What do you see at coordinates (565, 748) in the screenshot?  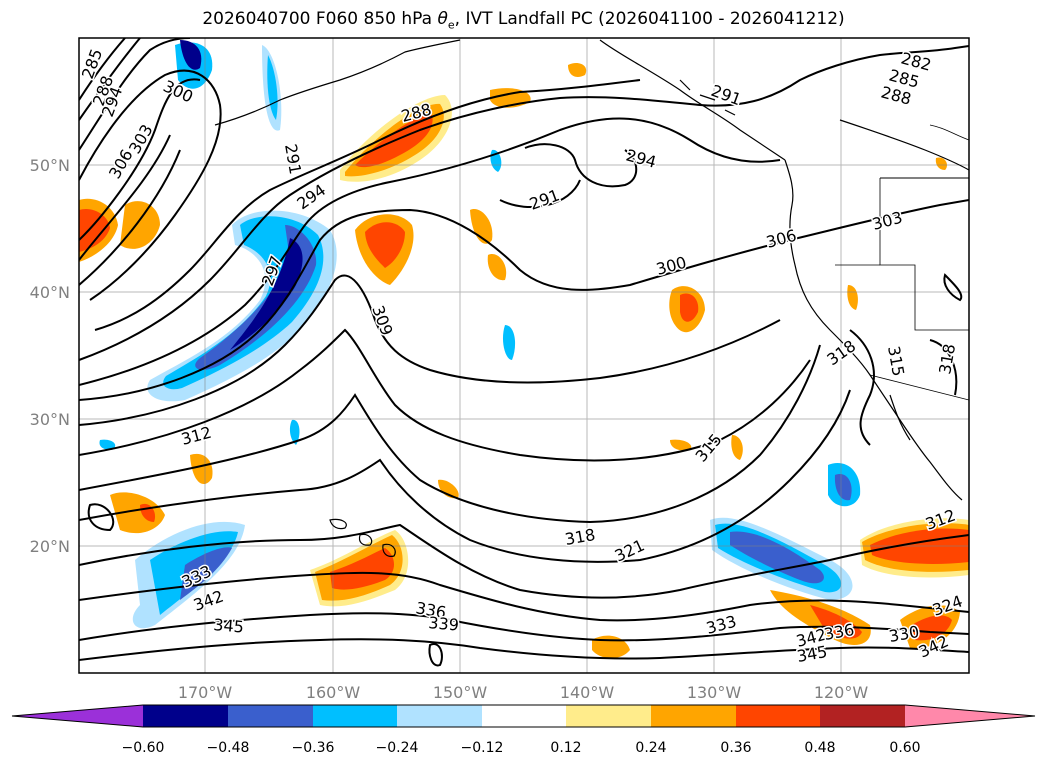 I see `colorbar-tick: 0.12` at bounding box center [565, 748].